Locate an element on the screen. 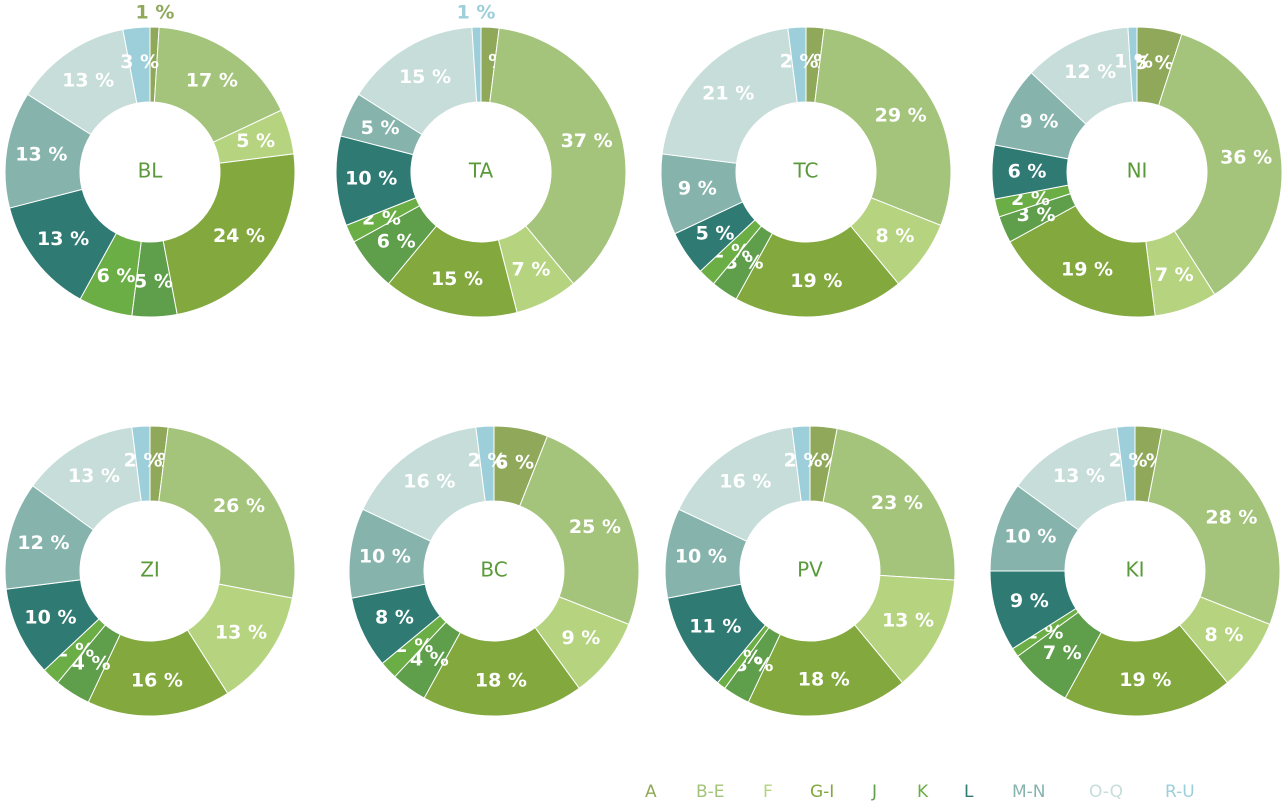 This screenshot has width=1288, height=801. value-label: 25 % is located at coordinates (595, 527).